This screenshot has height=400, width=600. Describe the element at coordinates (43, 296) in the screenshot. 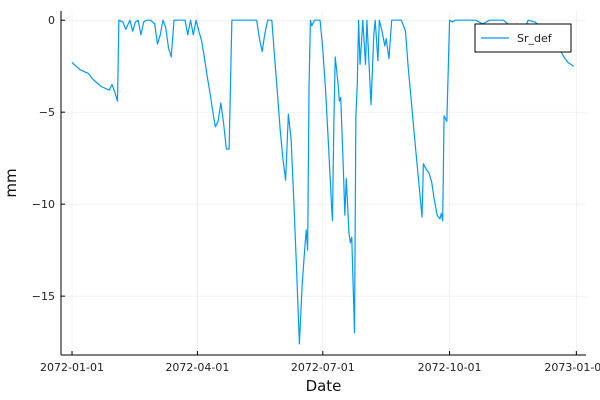

I see `y-tick-label: −15` at that location.